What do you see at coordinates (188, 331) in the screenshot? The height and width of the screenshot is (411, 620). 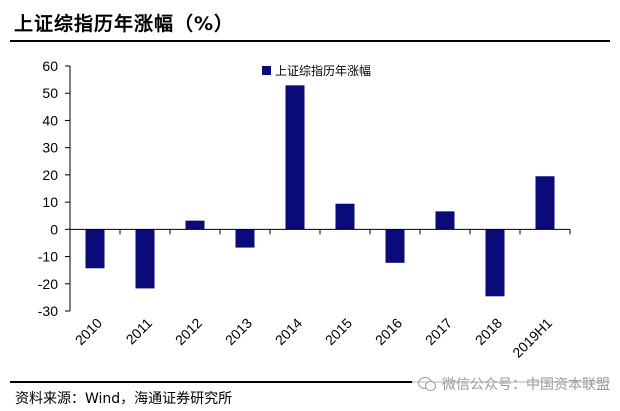 I see `x-tick-label: 2012` at bounding box center [188, 331].